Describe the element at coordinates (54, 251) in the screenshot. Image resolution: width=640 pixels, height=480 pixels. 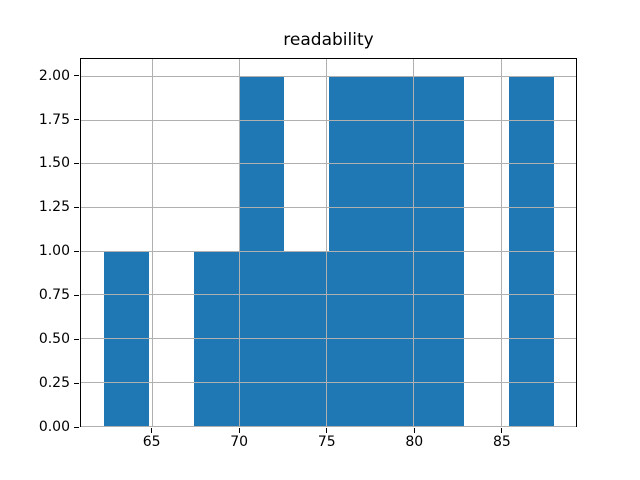
I see `y-tick-label: 1.00` at that location.